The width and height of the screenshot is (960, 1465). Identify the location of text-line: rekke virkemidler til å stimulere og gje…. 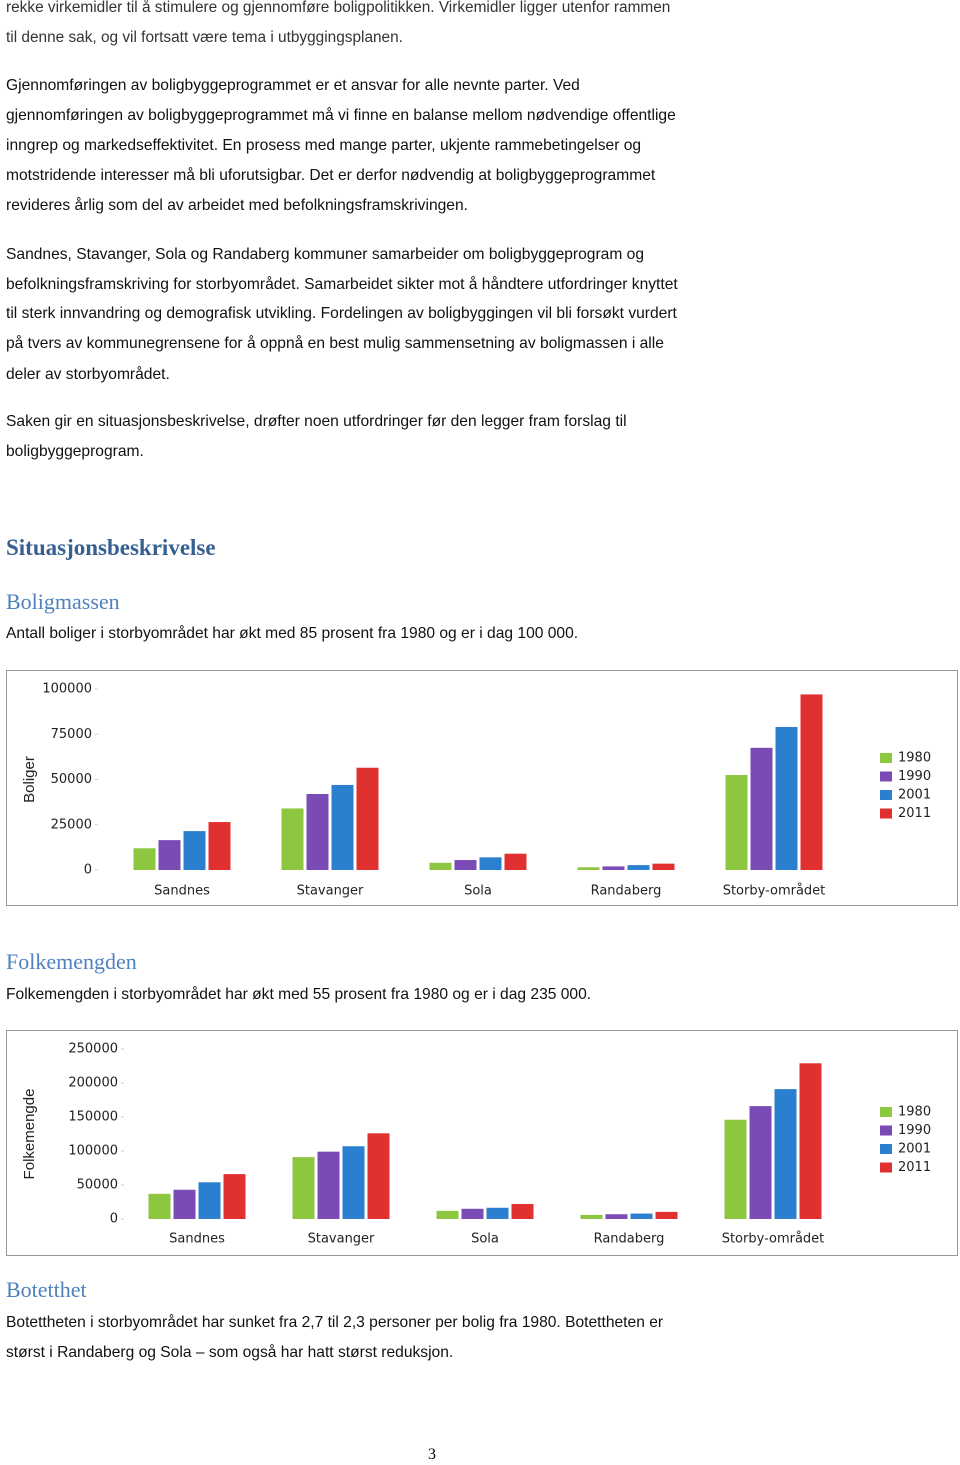
(338, 8).